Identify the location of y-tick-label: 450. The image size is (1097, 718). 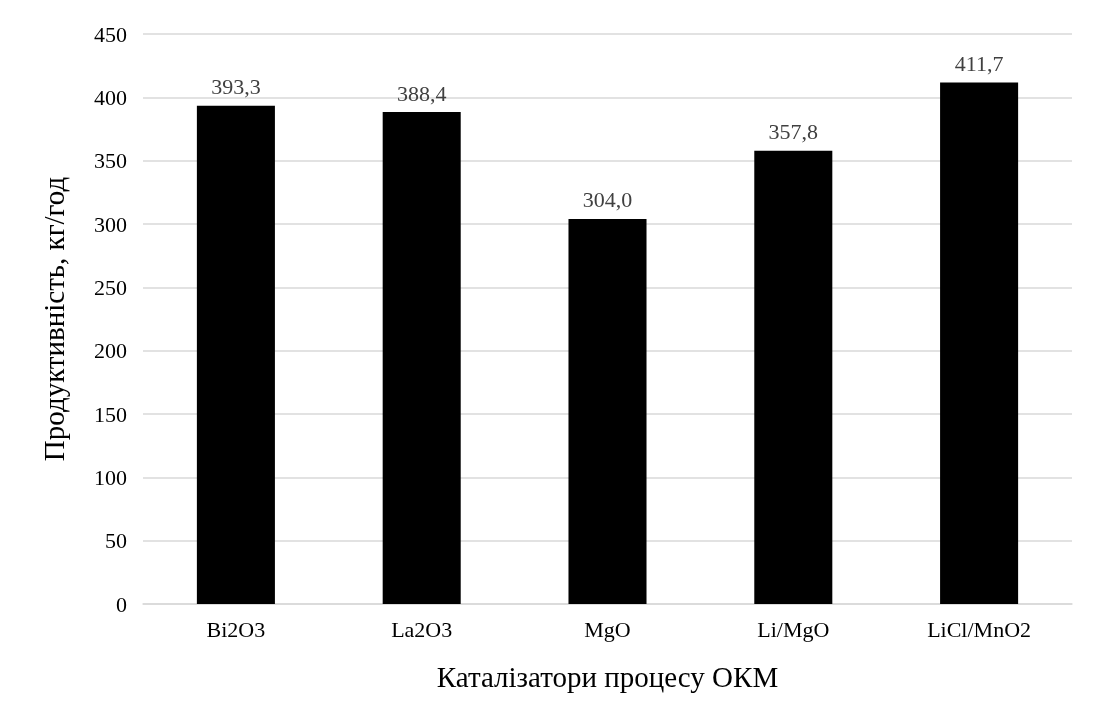
(110, 34).